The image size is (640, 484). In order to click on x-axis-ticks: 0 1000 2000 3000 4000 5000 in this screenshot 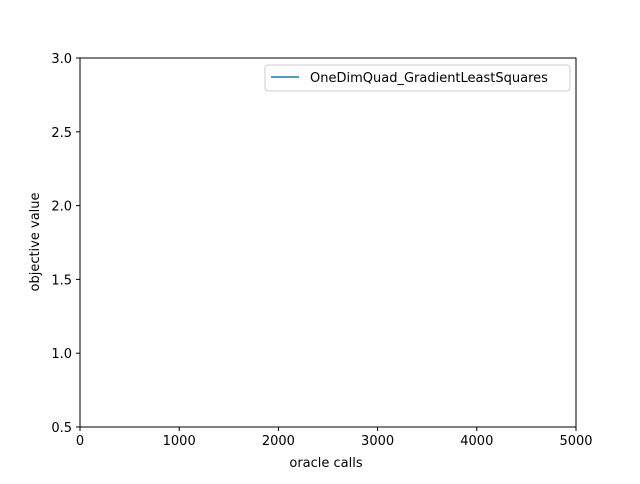, I will do `click(334, 438)`.